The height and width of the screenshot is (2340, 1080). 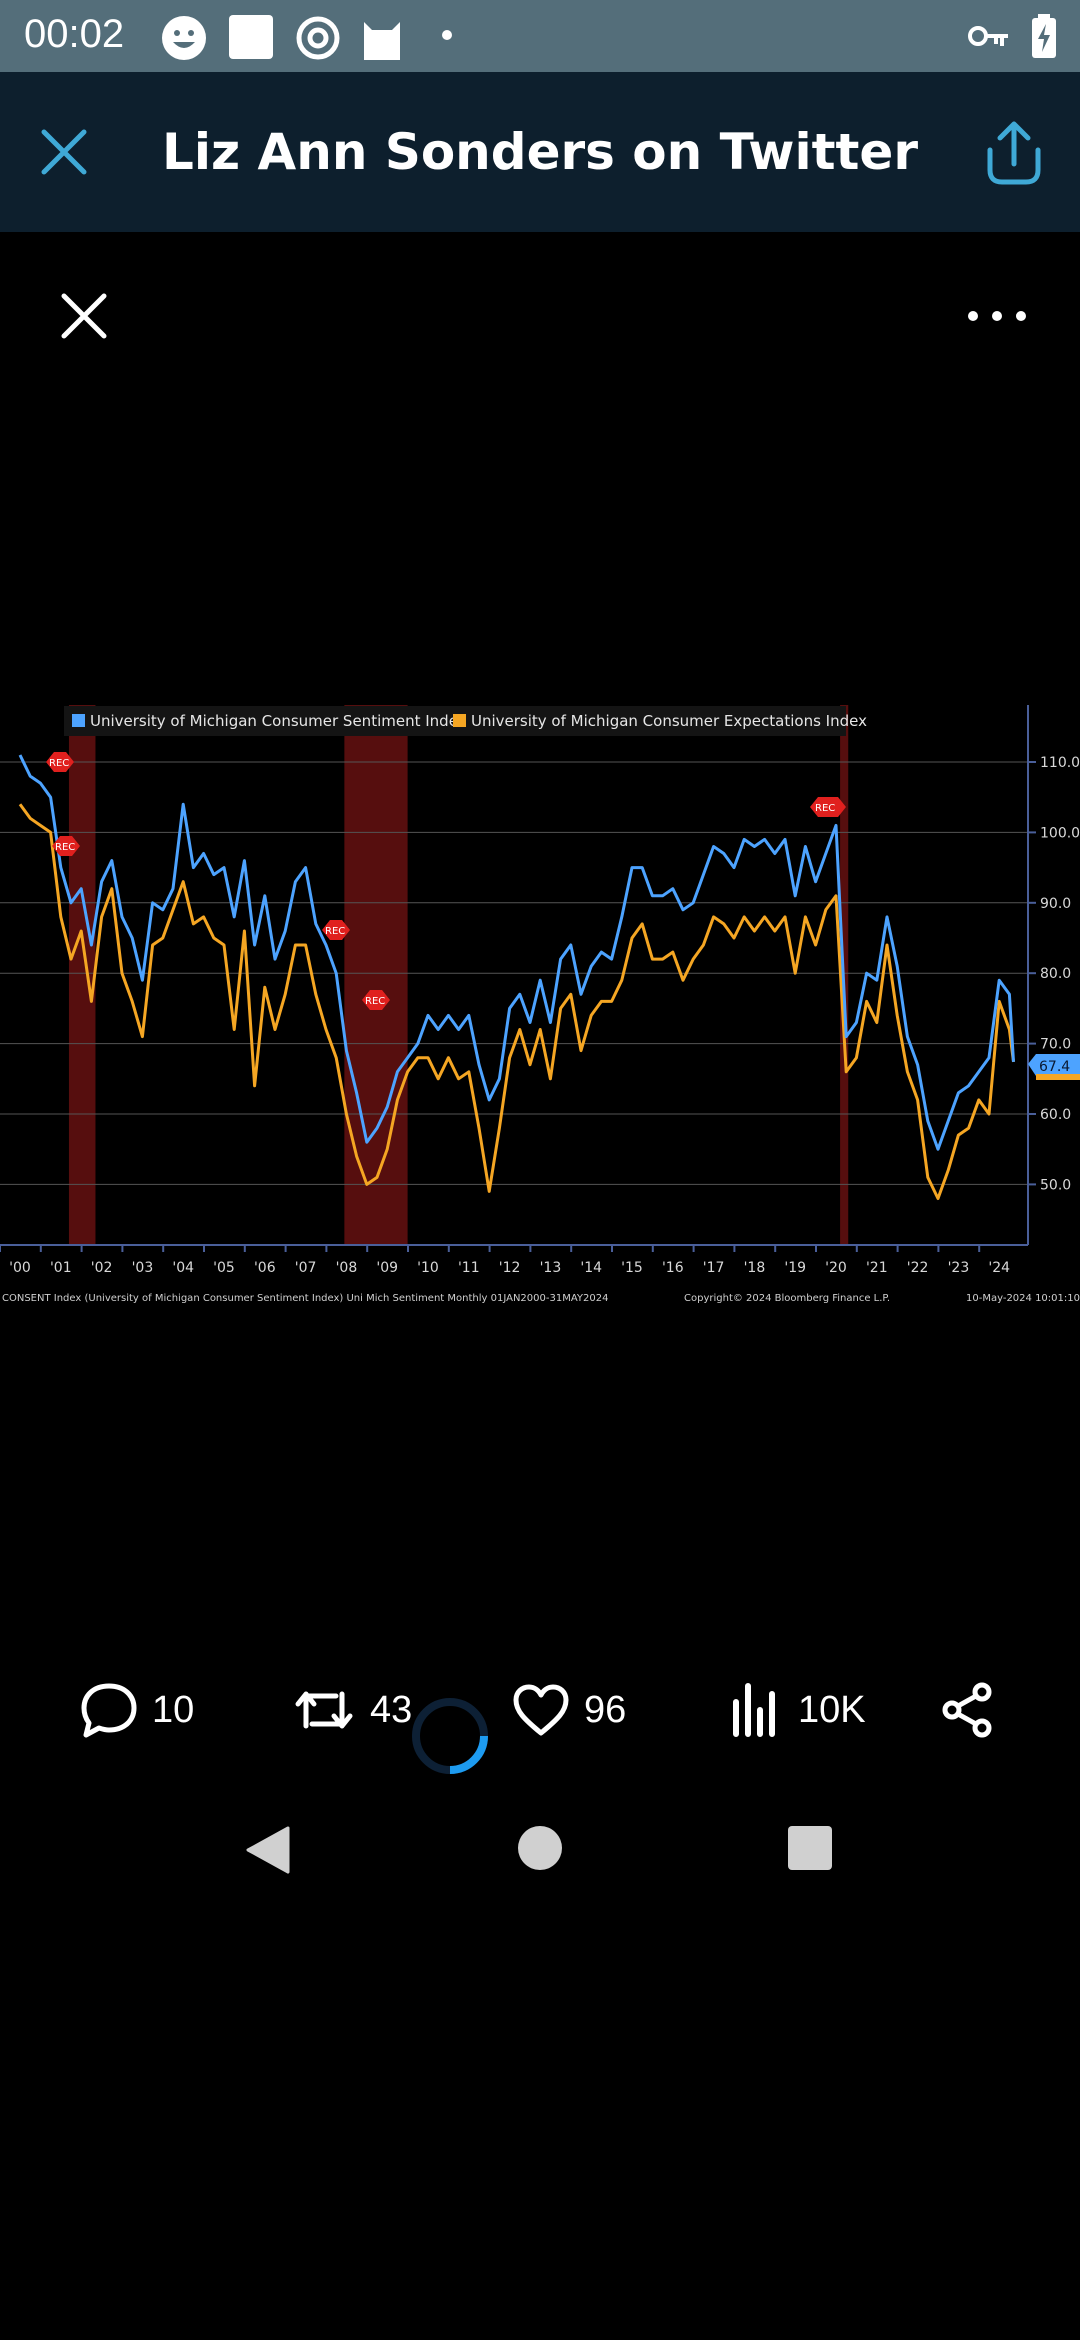 What do you see at coordinates (1055, 1115) in the screenshot?
I see `y-tick-label: 60.0` at bounding box center [1055, 1115].